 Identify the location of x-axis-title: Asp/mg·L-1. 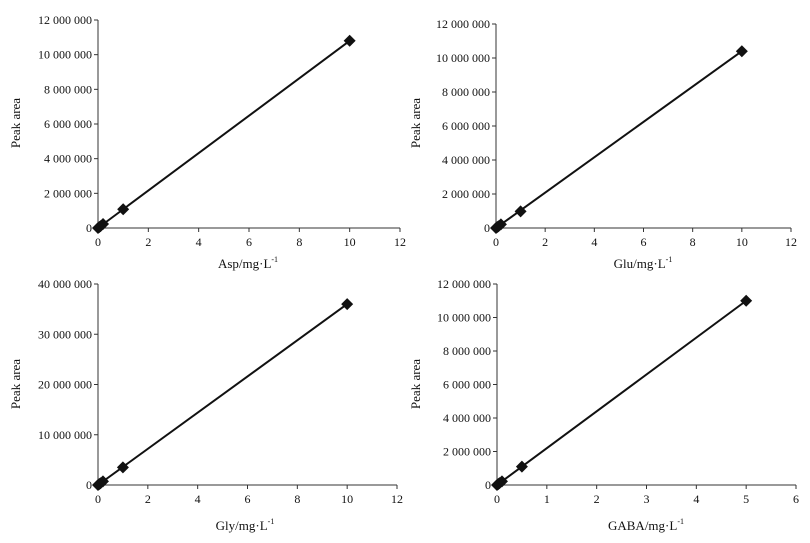
(248, 263).